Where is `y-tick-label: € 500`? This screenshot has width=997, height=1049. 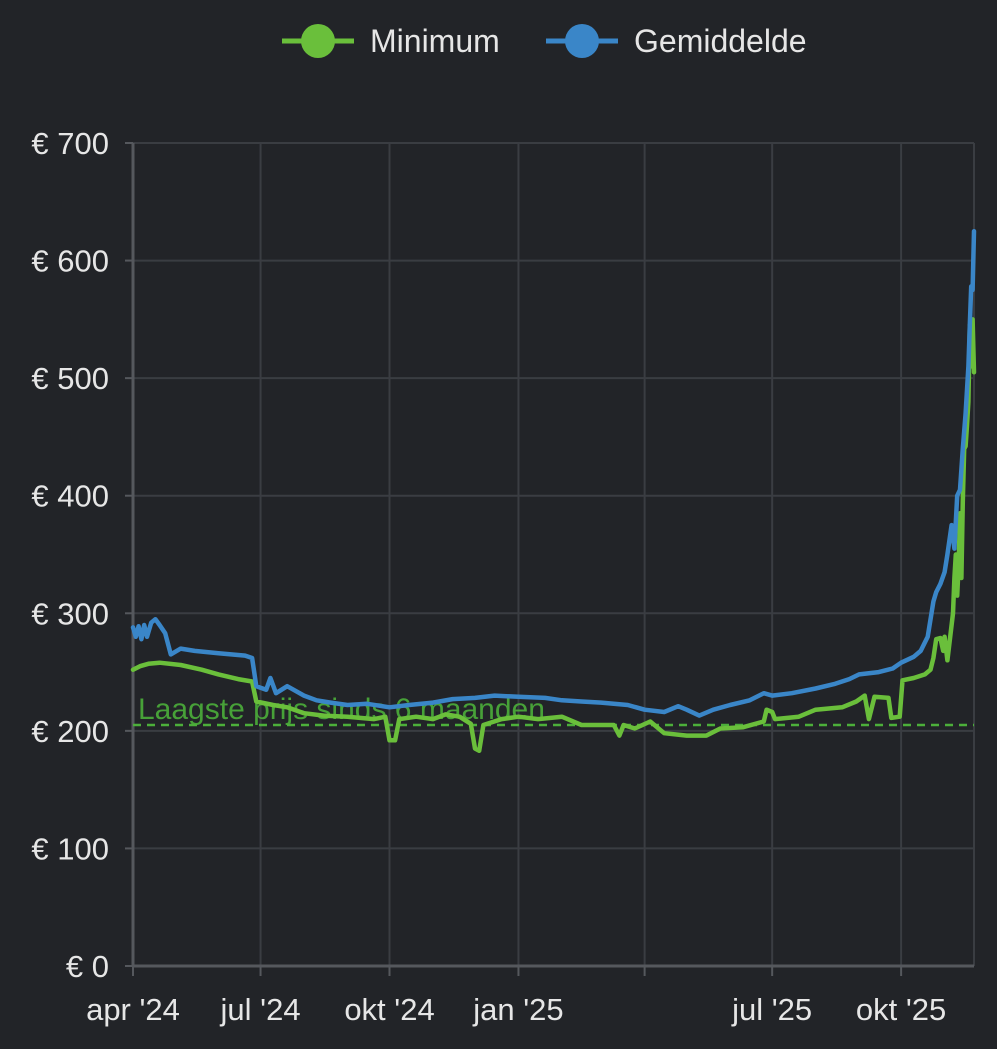
y-tick-label: € 500 is located at coordinates (70, 378).